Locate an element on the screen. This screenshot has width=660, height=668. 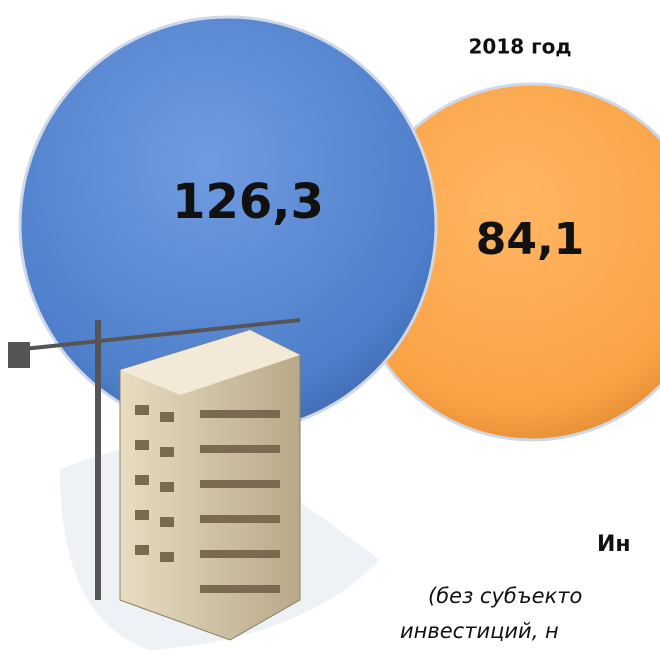
caption-line: инвестиций, н is located at coordinates (479, 631).